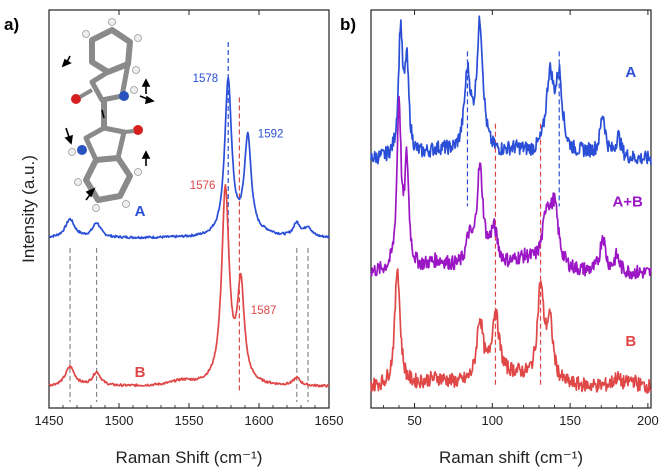 This screenshot has height=471, width=660. I want to click on molecule-structure-icon, so click(108, 115).